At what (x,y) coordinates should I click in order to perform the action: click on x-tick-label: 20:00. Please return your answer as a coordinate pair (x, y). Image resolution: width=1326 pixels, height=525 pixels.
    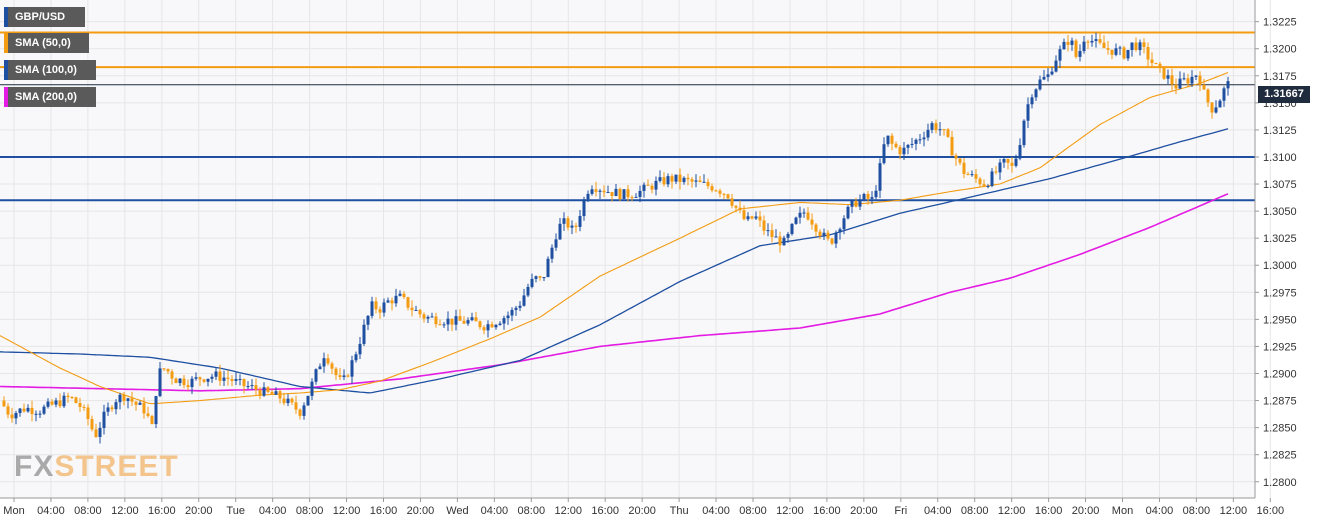
    Looking at the image, I should click on (864, 511).